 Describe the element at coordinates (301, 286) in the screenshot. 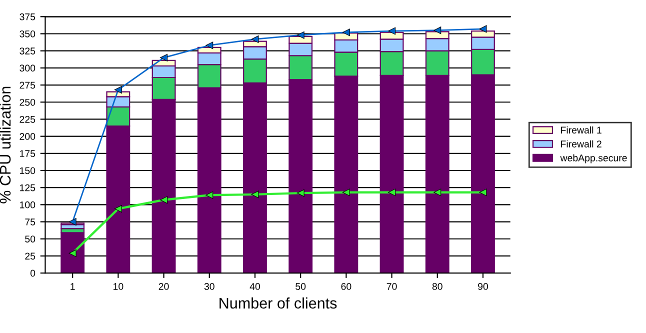

I see `x-tick-label: 50` at that location.